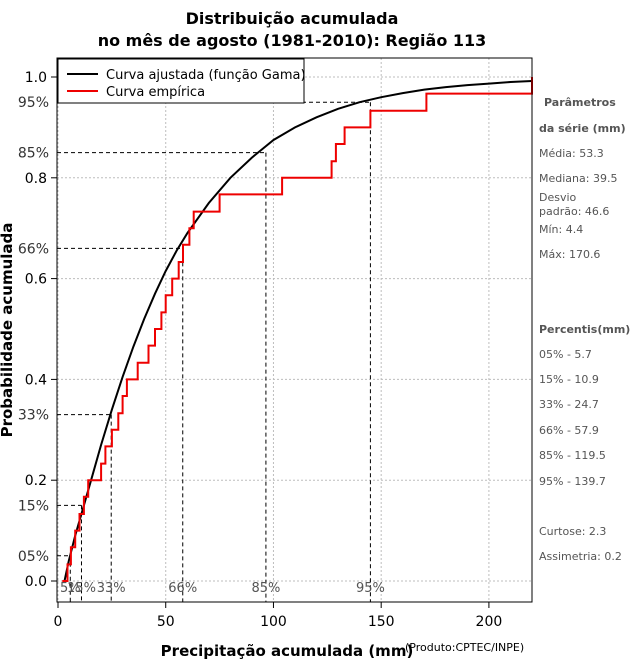 The width and height of the screenshot is (640, 660). I want to click on pct-x-label-2: 33%, so click(111, 588).